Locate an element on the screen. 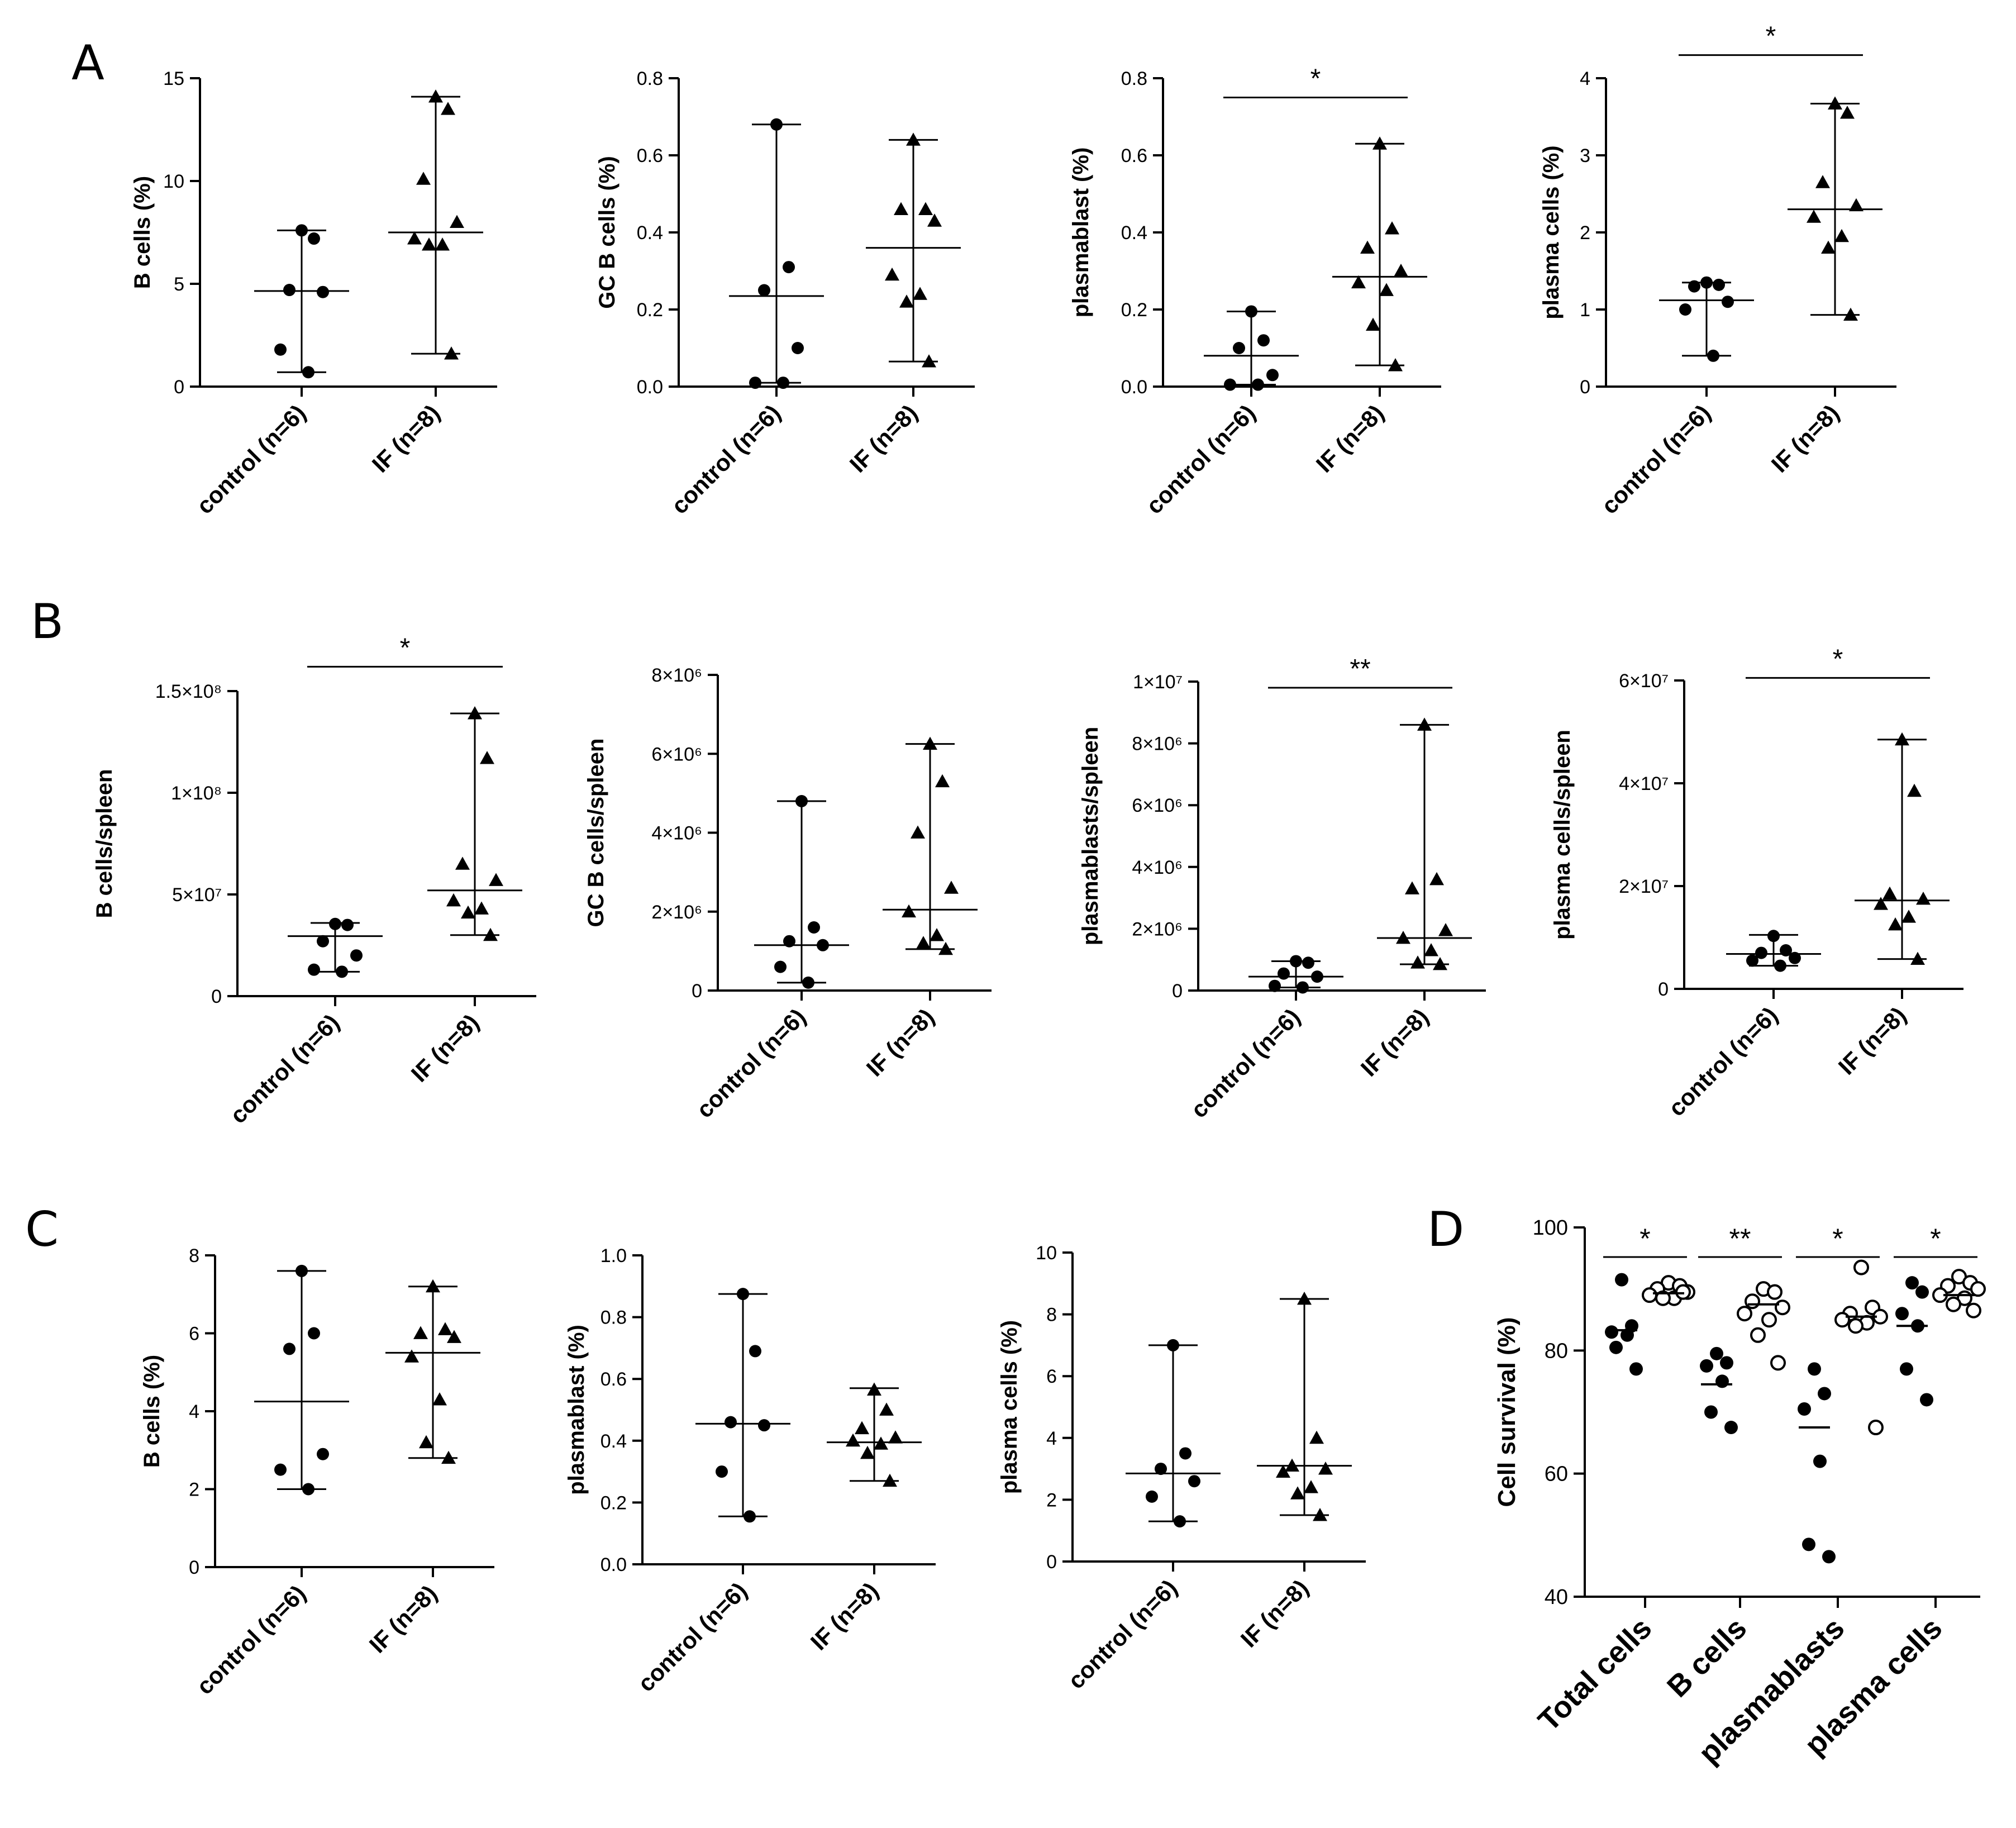  y-axis-title: plasma cells/spleen is located at coordinates (1562, 835).